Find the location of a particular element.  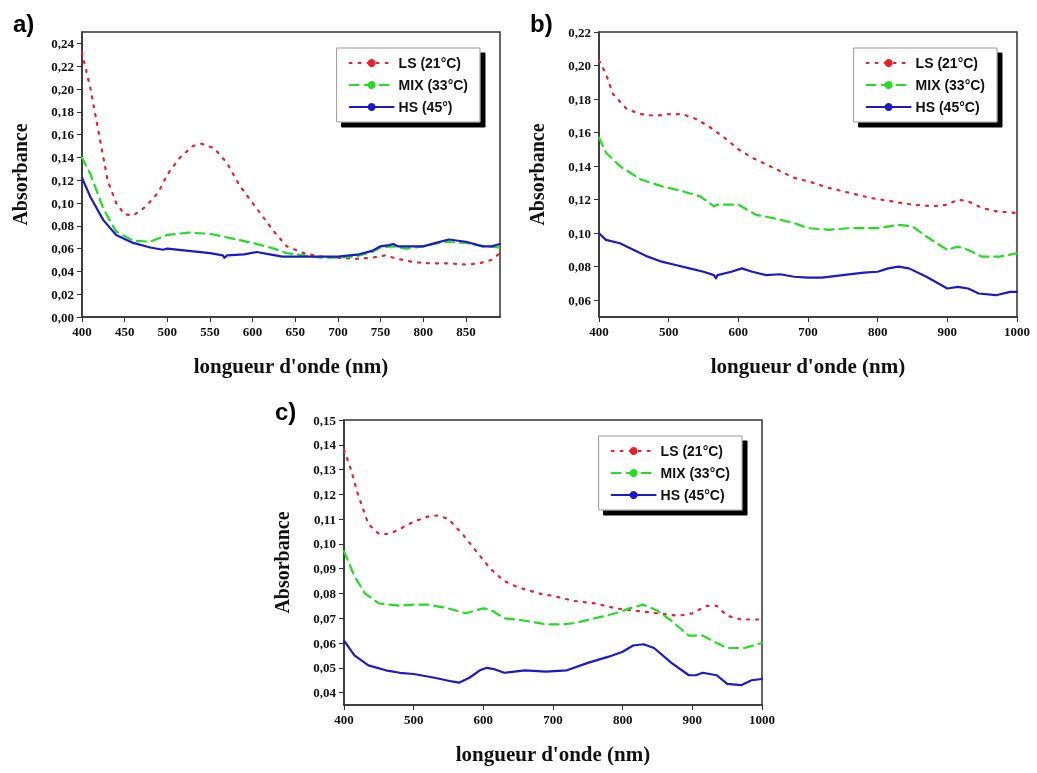

y-tick-label: 0,00 is located at coordinates (62, 317).